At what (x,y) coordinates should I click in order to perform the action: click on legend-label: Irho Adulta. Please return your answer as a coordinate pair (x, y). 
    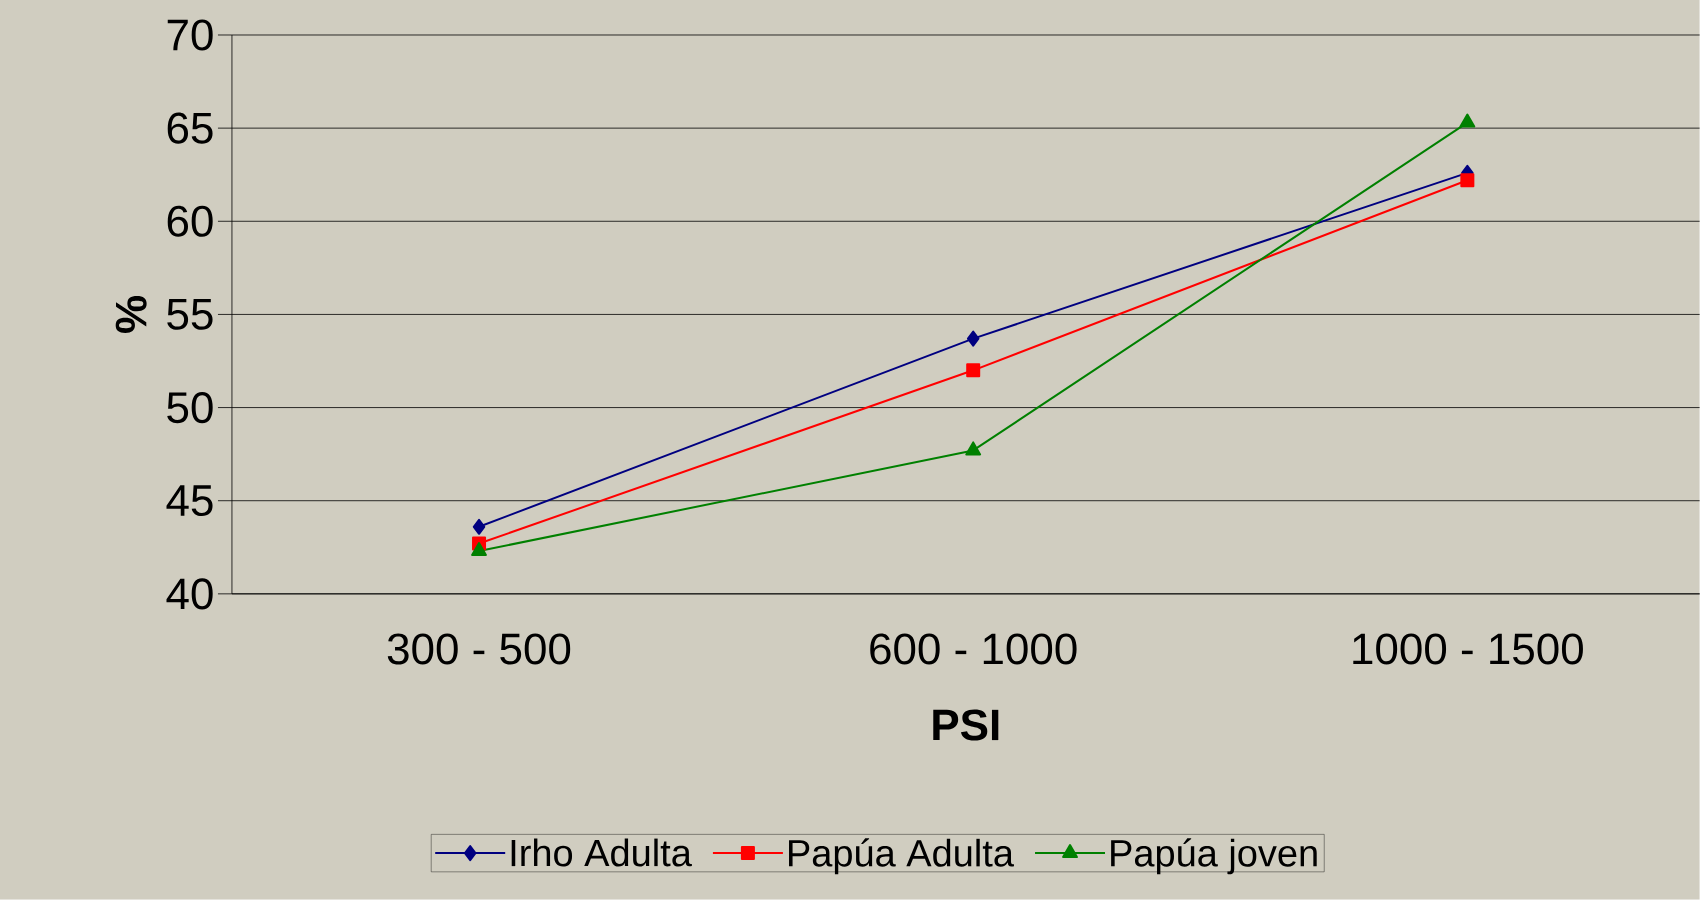
    Looking at the image, I should click on (601, 852).